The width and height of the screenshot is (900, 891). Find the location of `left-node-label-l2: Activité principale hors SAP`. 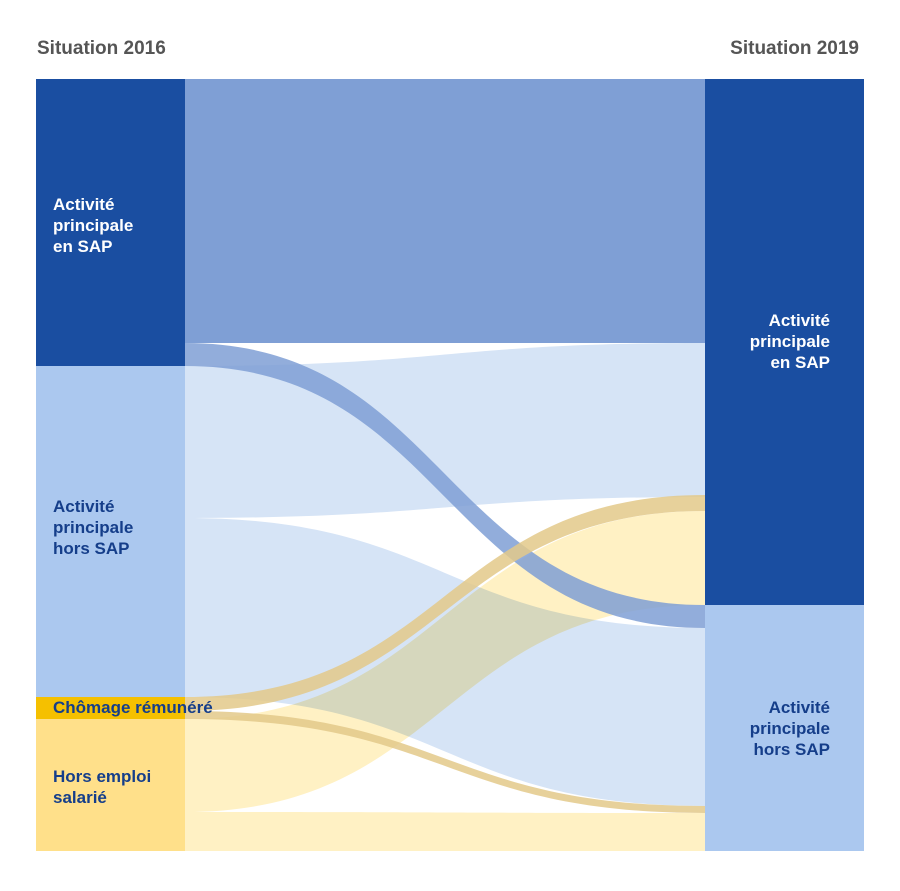

left-node-label-l2: Activité principale hors SAP is located at coordinates (93, 527).